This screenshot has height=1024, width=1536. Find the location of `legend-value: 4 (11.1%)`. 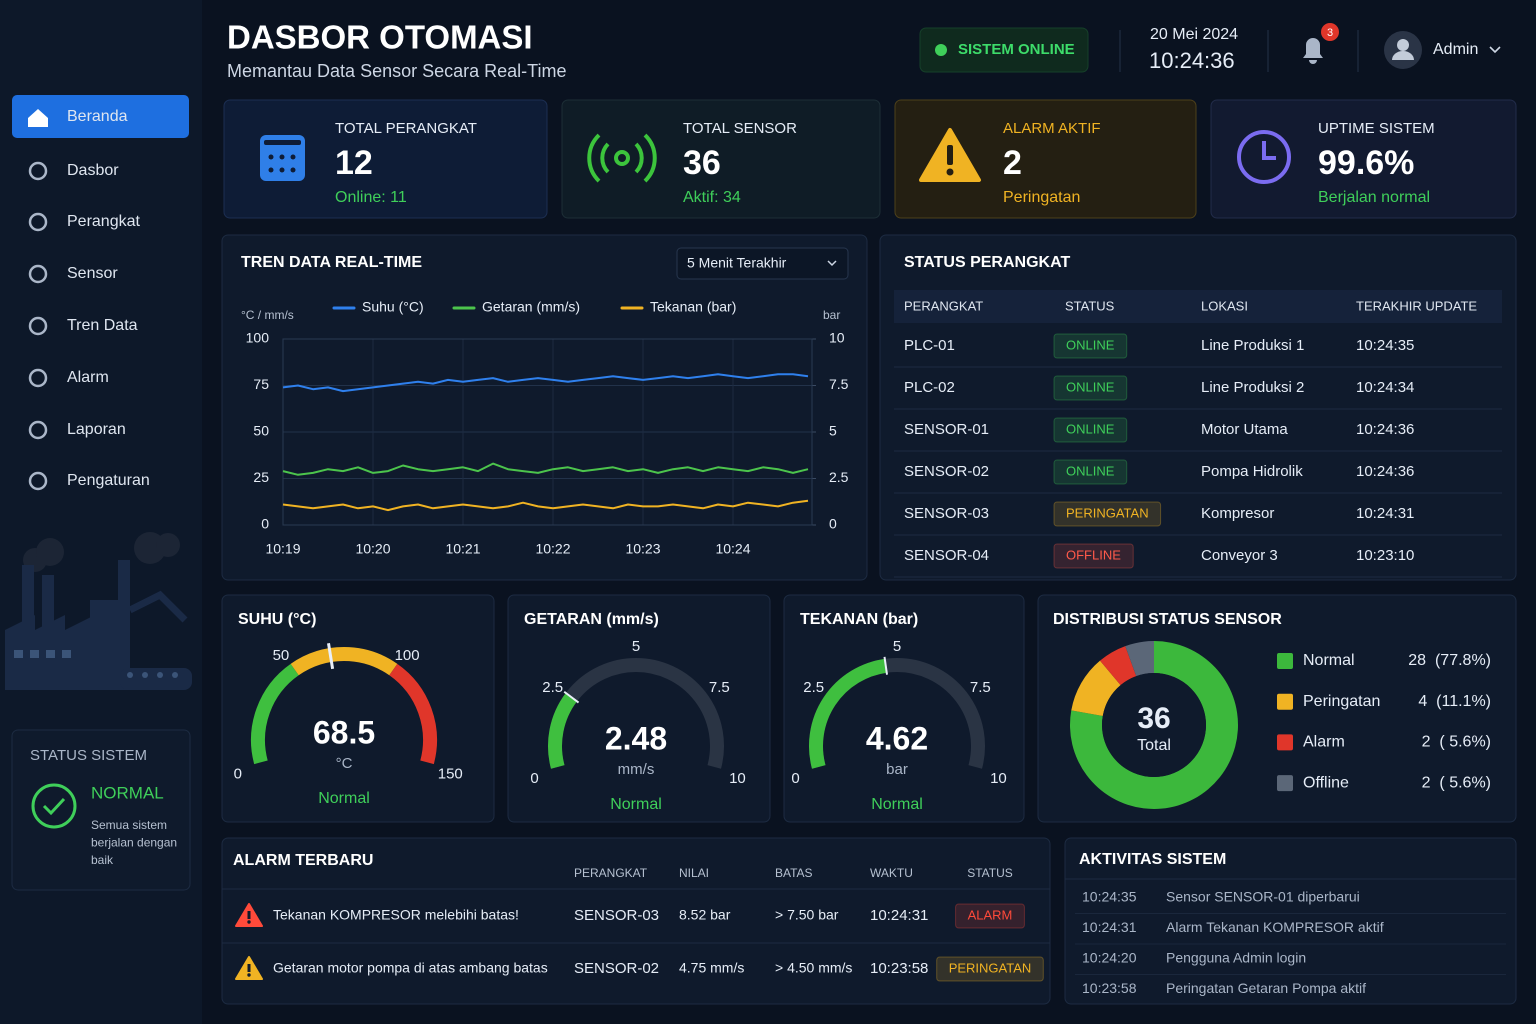

legend-value: 4 (11.1%) is located at coordinates (1454, 701).